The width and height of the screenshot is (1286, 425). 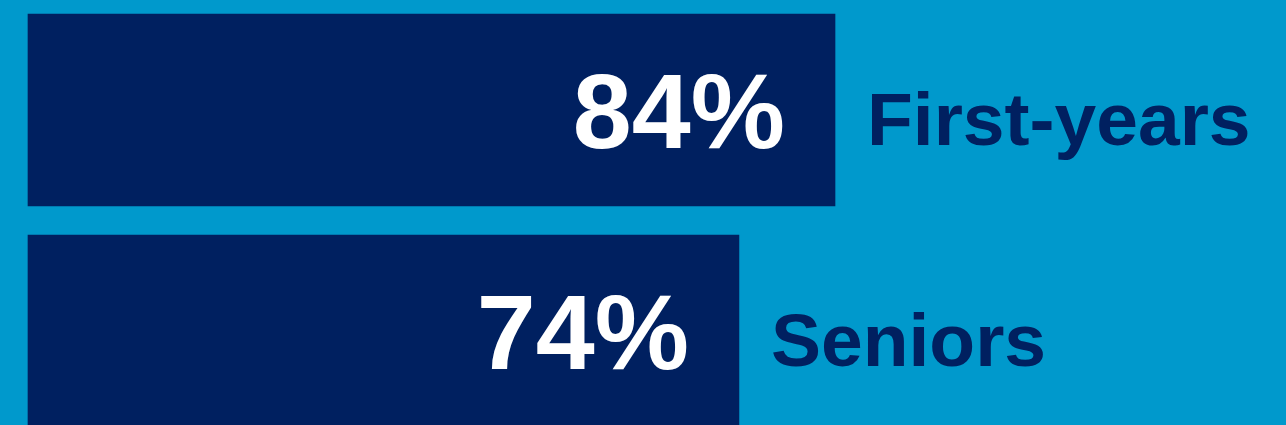 What do you see at coordinates (678, 111) in the screenshot?
I see `data-label: 84%` at bounding box center [678, 111].